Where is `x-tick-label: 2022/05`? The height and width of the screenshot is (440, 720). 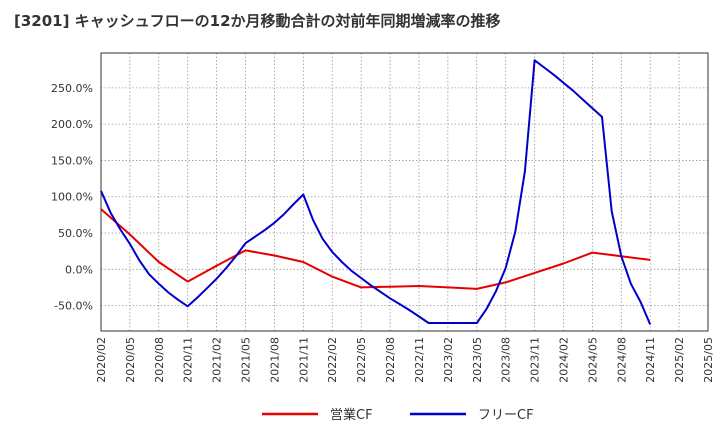 x-tick-label: 2022/05 is located at coordinates (361, 360).